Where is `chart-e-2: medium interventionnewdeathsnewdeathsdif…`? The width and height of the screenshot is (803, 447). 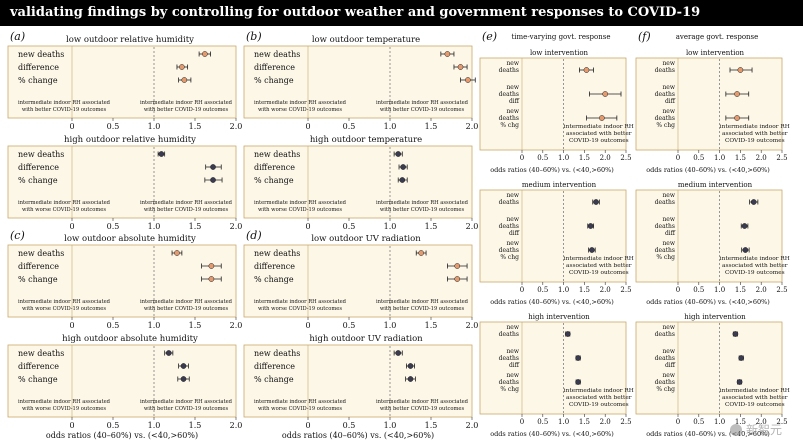
chart-e-2: medium interventionnewdeathsnewdeathsdif… is located at coordinates (556, 237).